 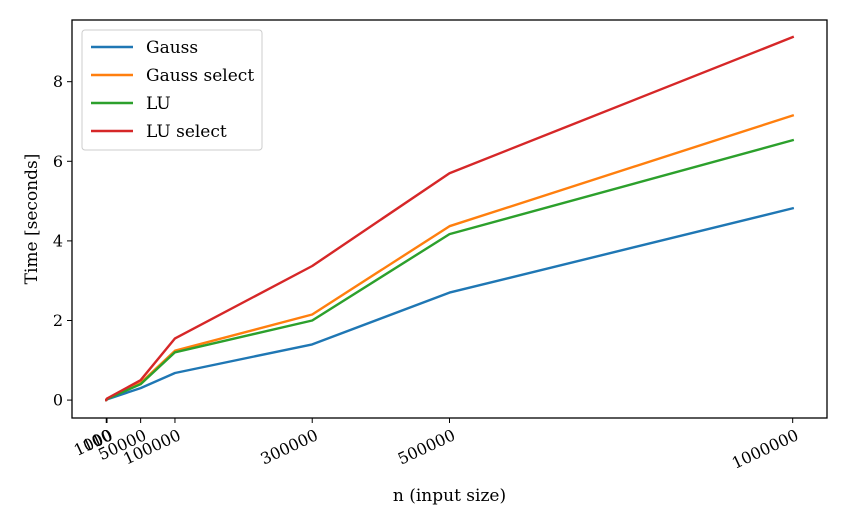 I want to click on x-tick-label: 500000, so click(x=426, y=446).